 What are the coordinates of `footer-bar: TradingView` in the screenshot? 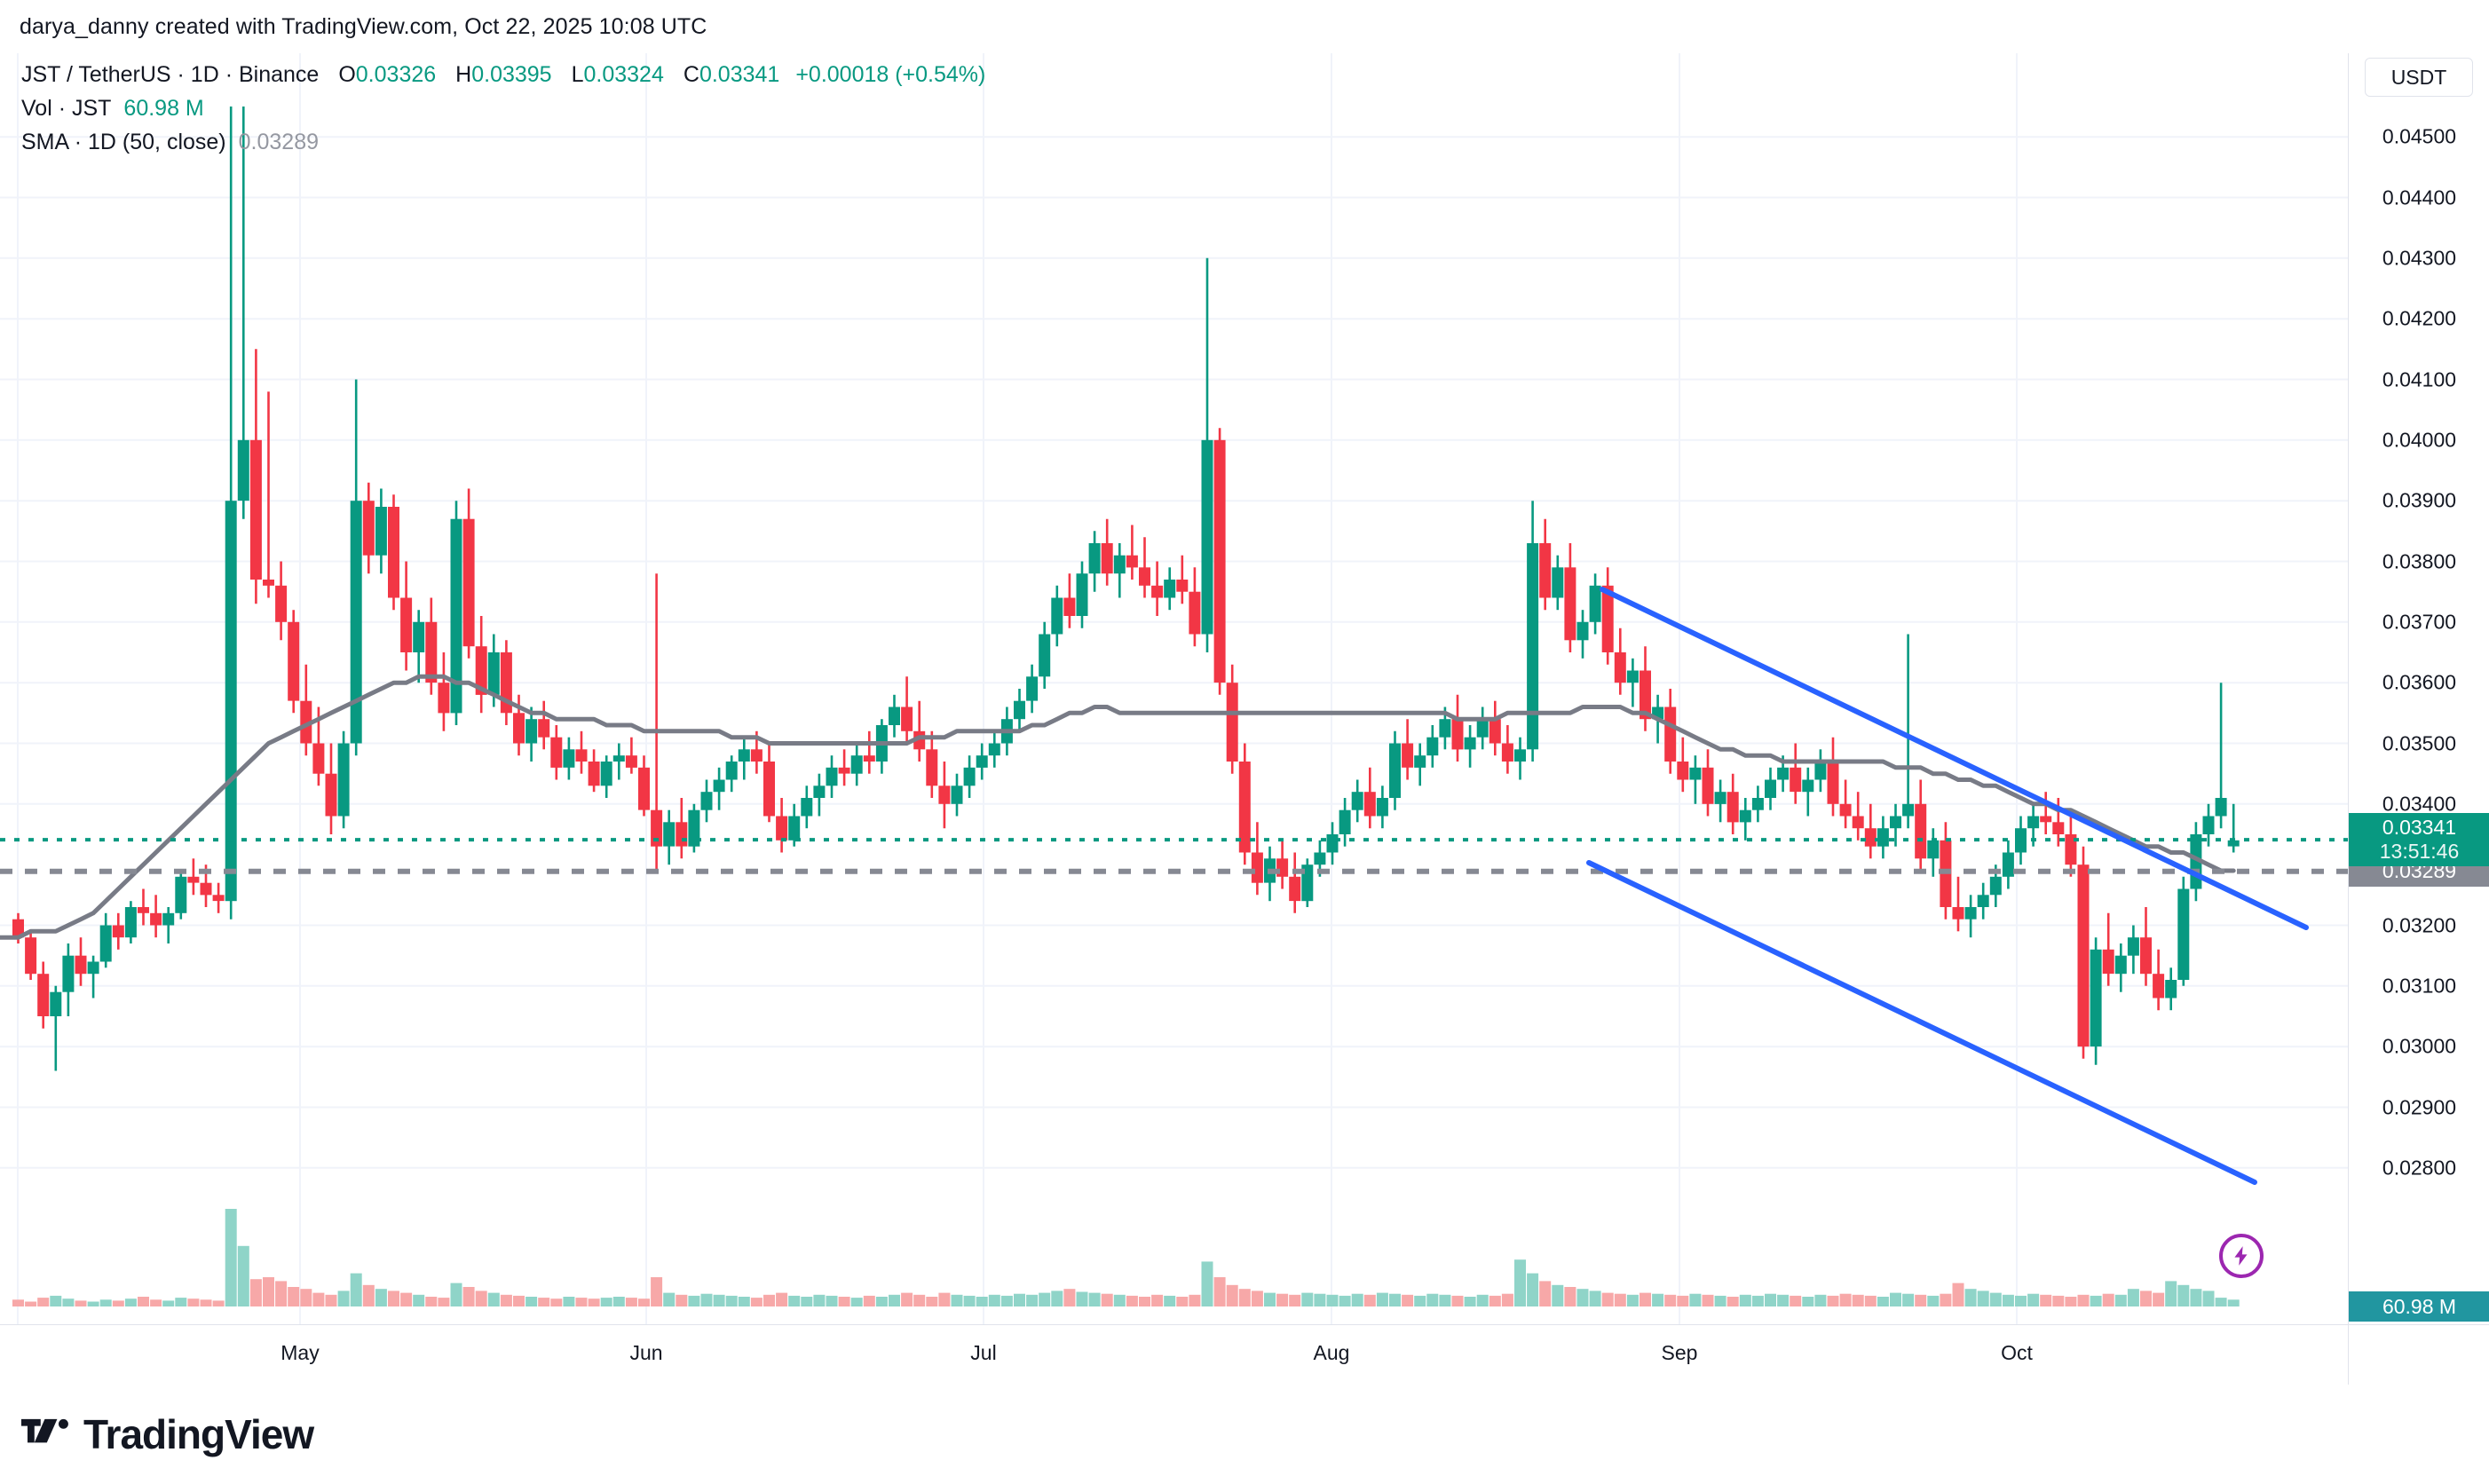 It's located at (1244, 1434).